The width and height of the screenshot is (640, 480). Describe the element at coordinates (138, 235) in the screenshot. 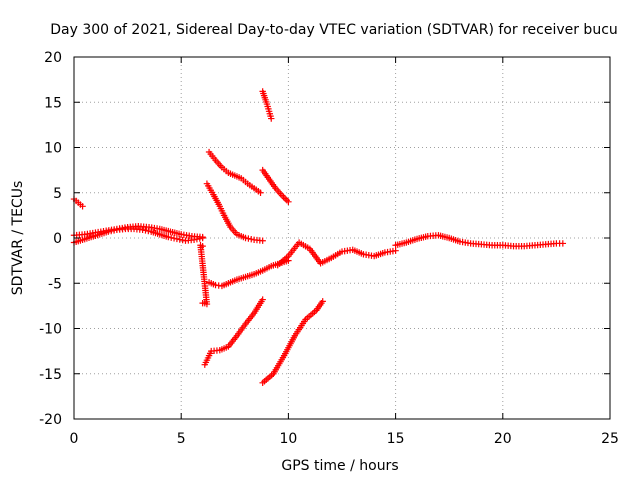

I see `series-main-band-lower` at that location.